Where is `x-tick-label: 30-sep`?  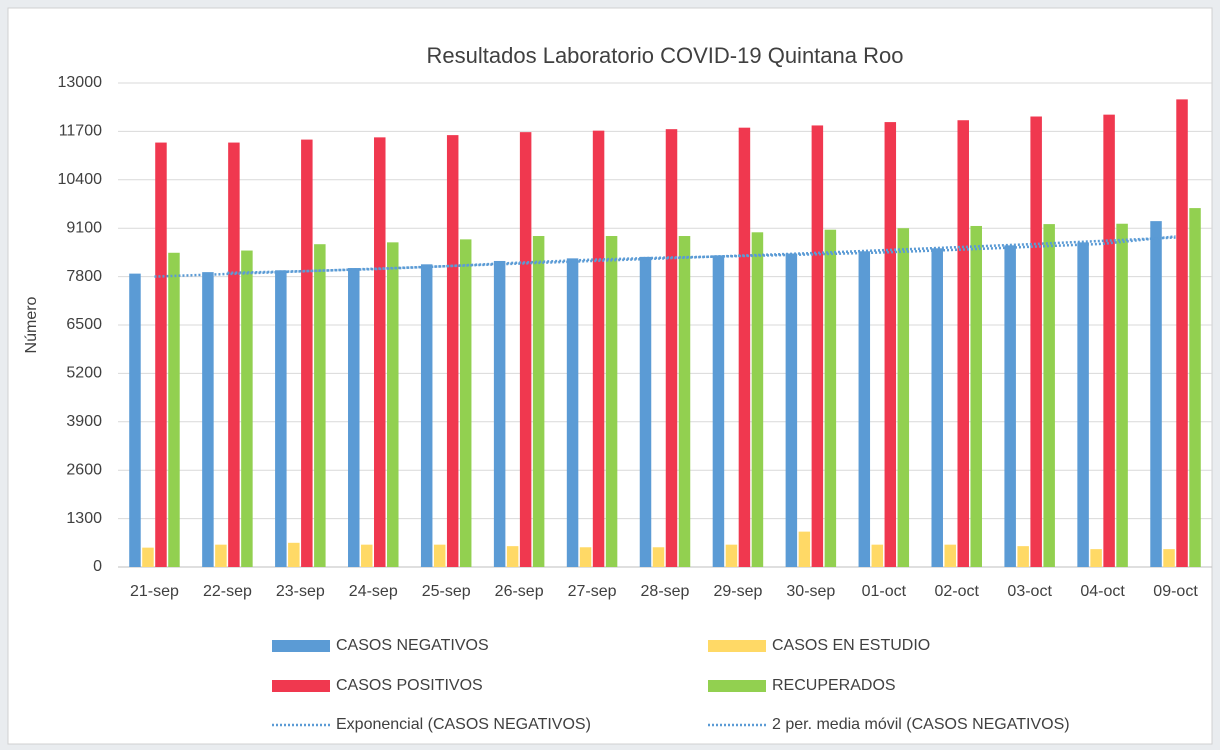 x-tick-label: 30-sep is located at coordinates (810, 591).